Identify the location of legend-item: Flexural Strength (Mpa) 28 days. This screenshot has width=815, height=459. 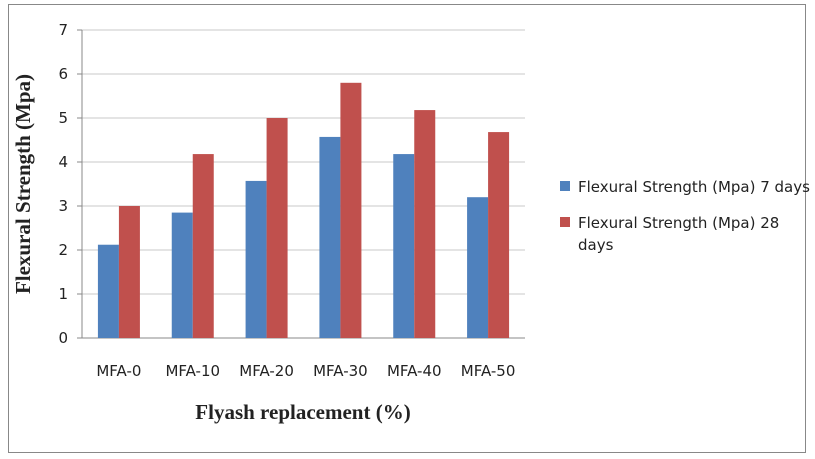
(685, 234).